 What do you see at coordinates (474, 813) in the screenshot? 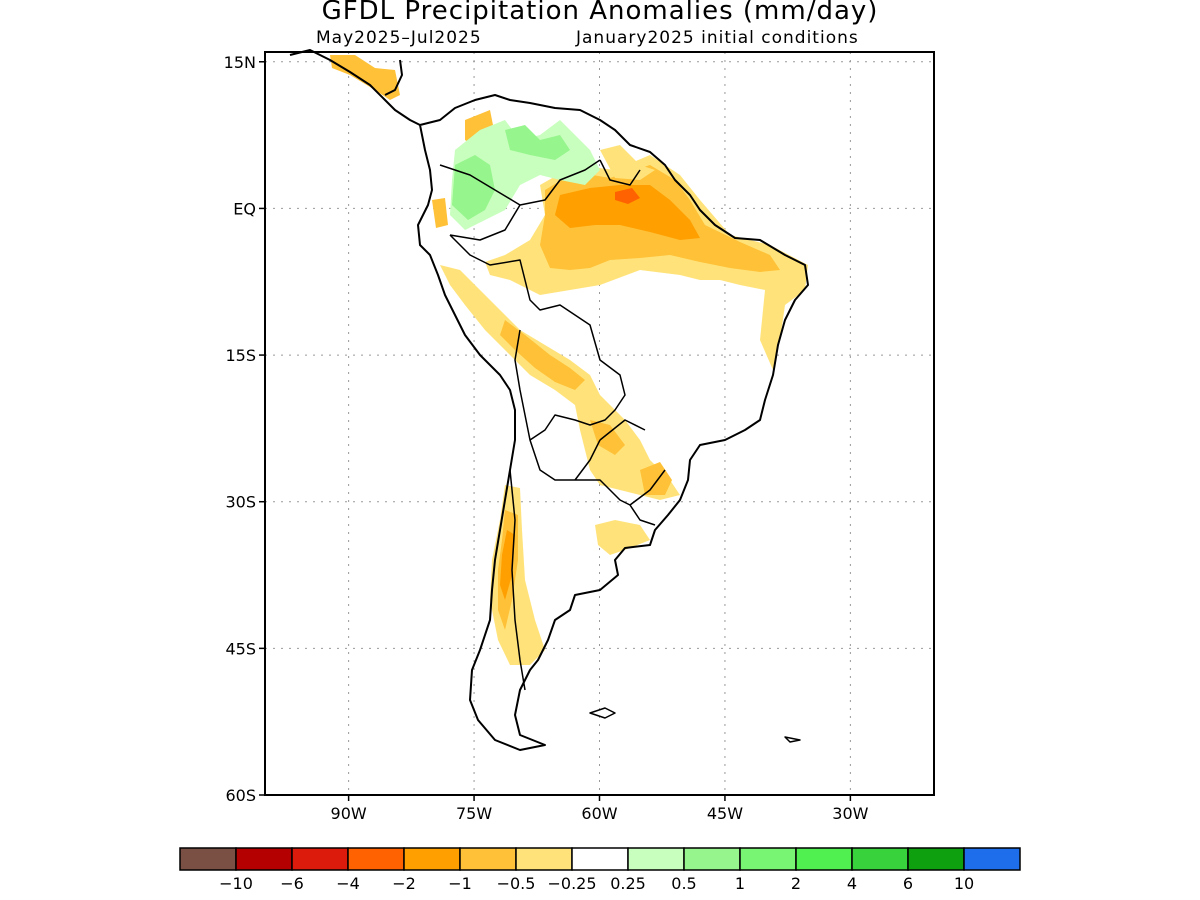
I see `lon-tick-label: 75W` at bounding box center [474, 813].